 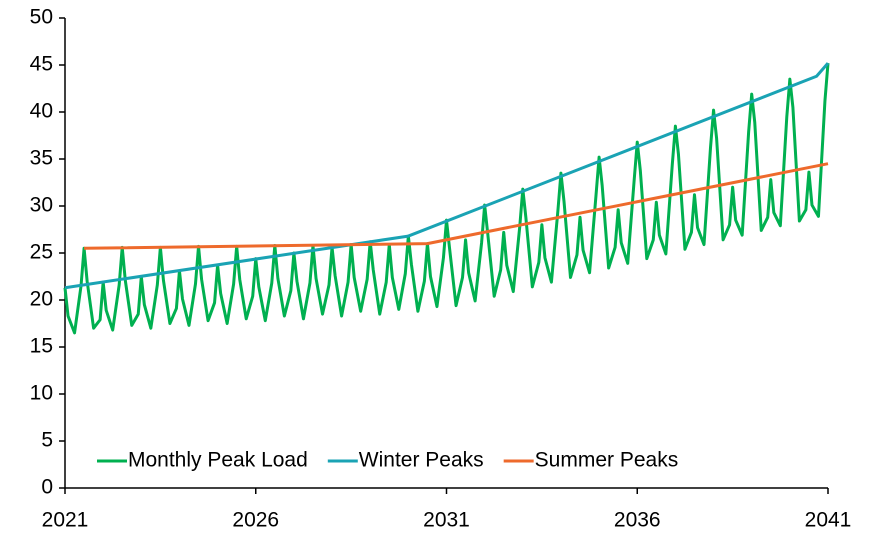 I want to click on x-tick-label: 2041, so click(x=828, y=520).